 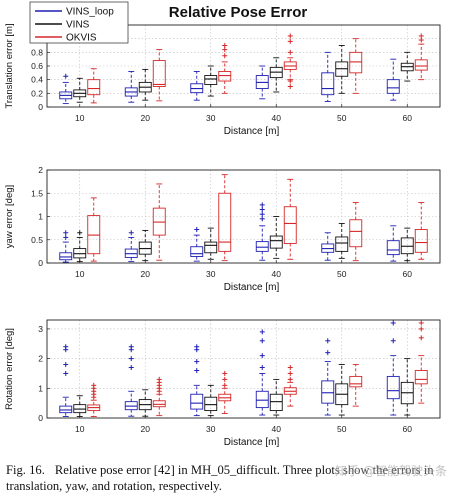 What do you see at coordinates (37, 93) in the screenshot?
I see `y-tick-label: 0.2` at bounding box center [37, 93].